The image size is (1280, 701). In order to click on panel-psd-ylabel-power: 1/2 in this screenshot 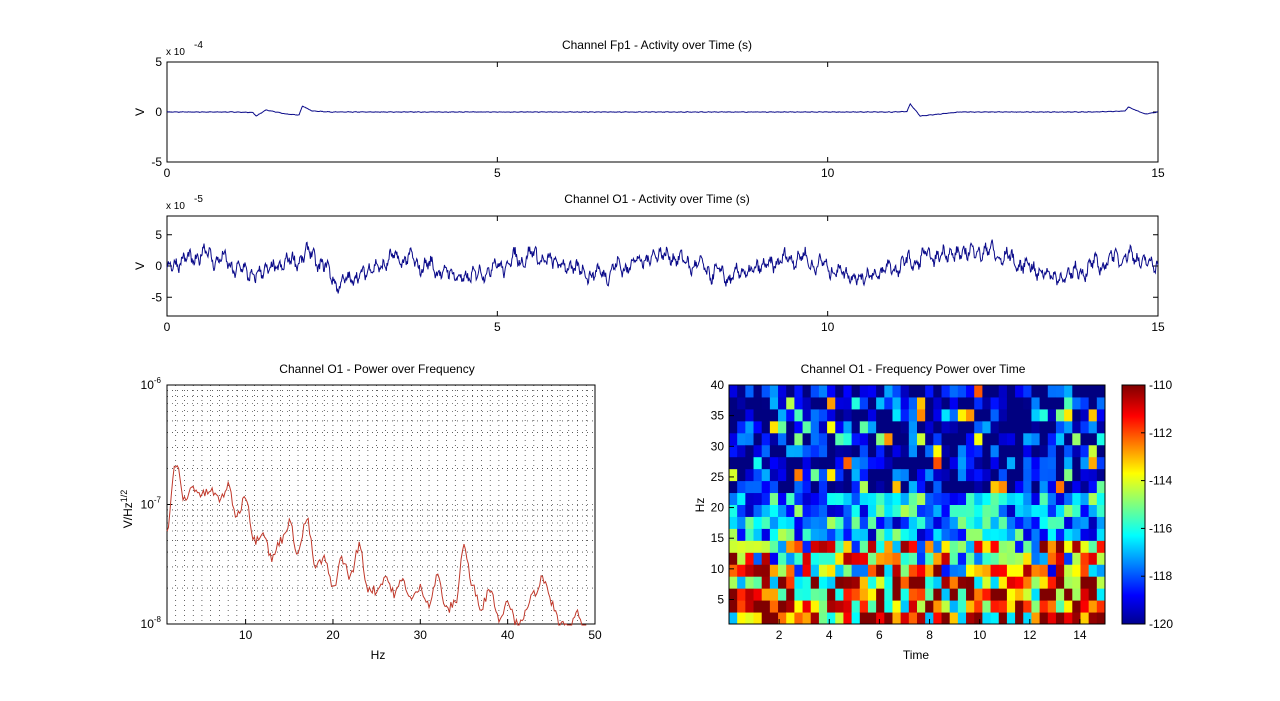, I will do `click(124, 496)`.